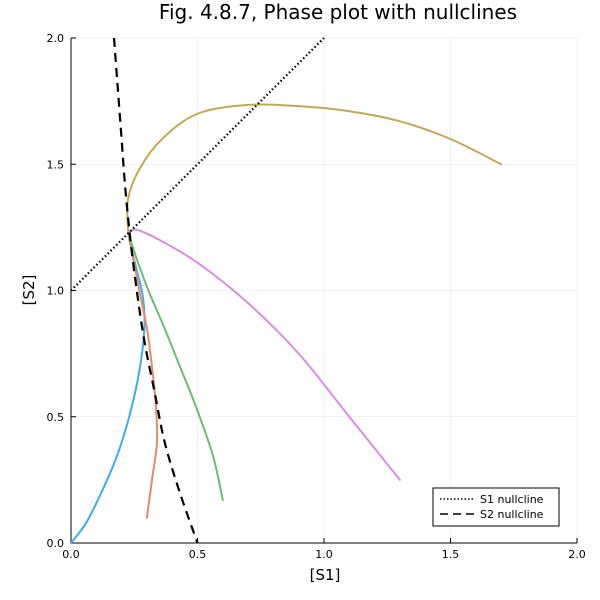  What do you see at coordinates (198, 554) in the screenshot?
I see `x-tick-label: 0.5` at bounding box center [198, 554].